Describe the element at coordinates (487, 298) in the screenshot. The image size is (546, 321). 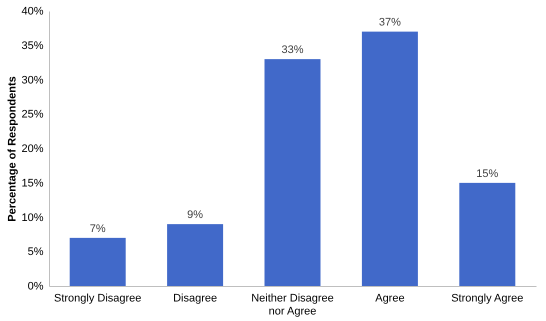
I see `x-tick-label: Strongly Agree` at that location.